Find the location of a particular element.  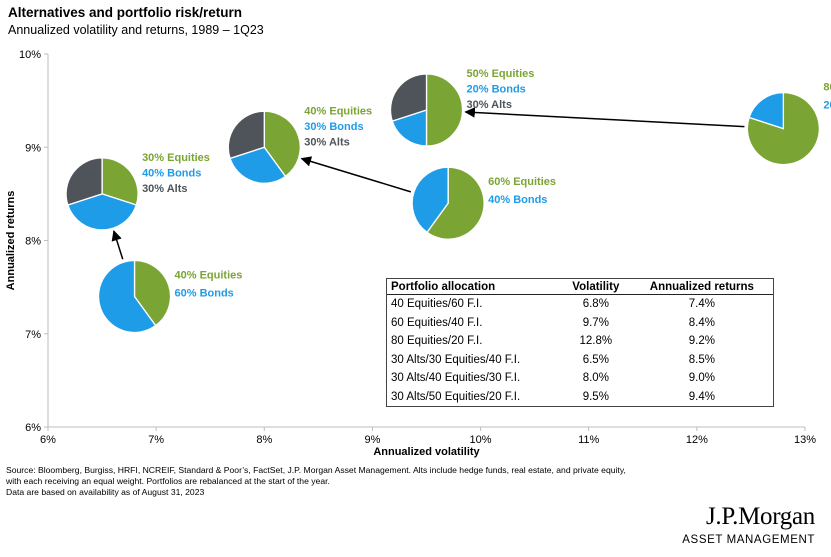

cell-allocation: 40 Equities/60 F.I. is located at coordinates (437, 304).